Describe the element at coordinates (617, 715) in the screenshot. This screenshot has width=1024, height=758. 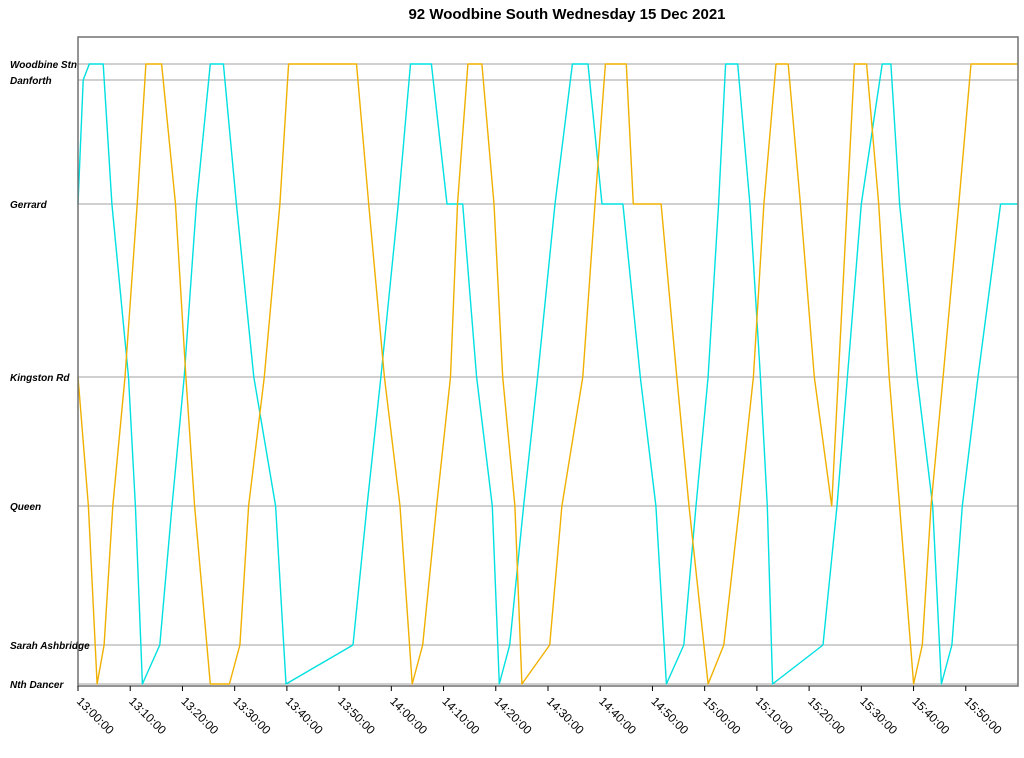
I see `x-tick-label: 14:40:00` at that location.